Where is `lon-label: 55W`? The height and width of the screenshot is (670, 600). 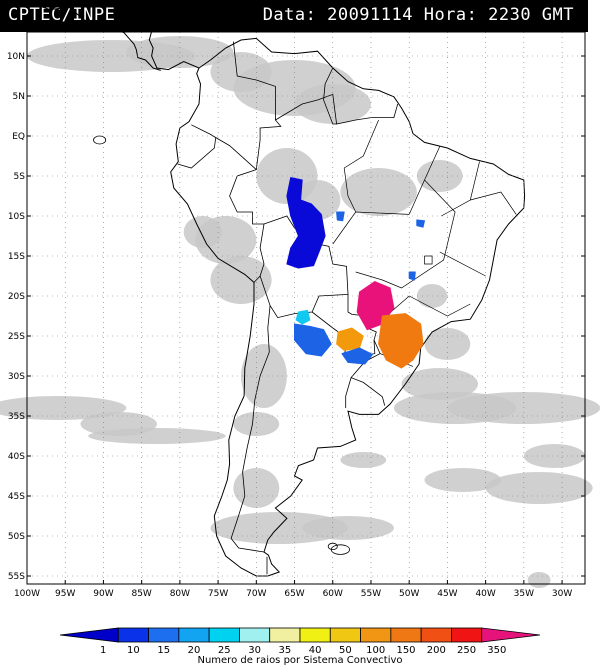
lon-label: 55W is located at coordinates (371, 594).